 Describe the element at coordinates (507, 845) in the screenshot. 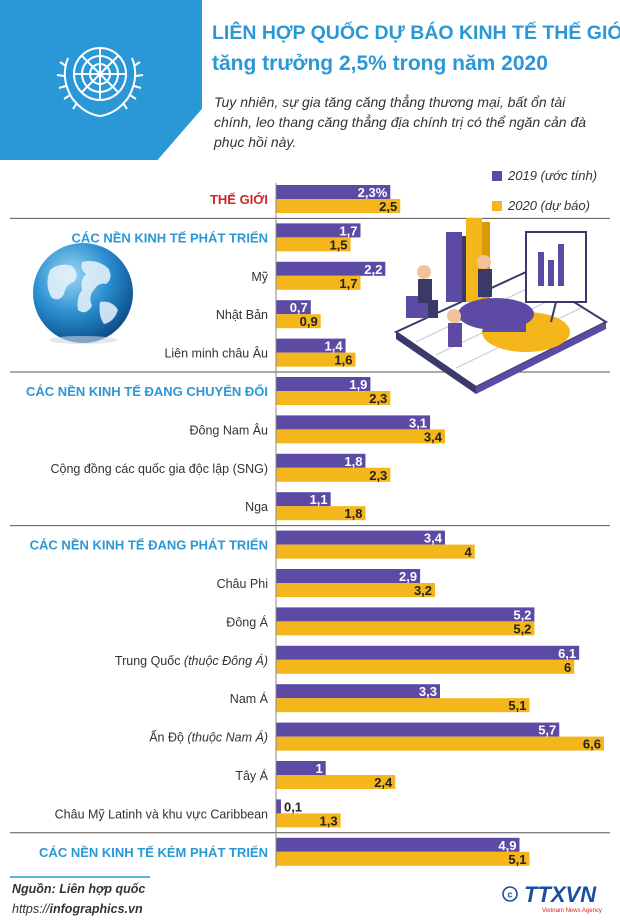

I see `value-label-2019: 4,9` at that location.